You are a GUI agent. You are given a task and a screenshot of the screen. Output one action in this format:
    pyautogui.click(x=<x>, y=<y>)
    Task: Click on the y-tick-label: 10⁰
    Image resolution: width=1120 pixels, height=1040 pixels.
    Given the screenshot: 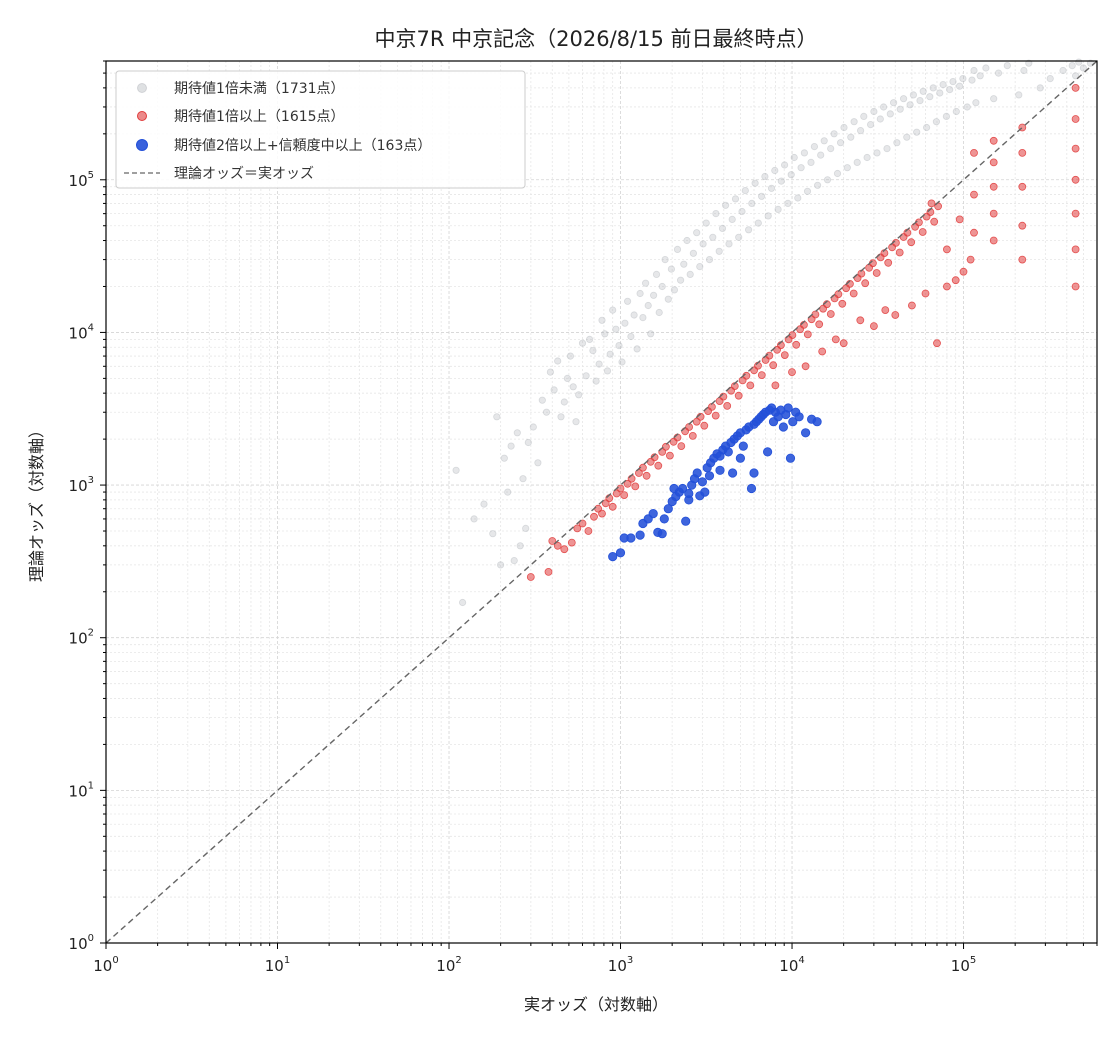 What is the action you would take?
    pyautogui.click(x=81, y=943)
    